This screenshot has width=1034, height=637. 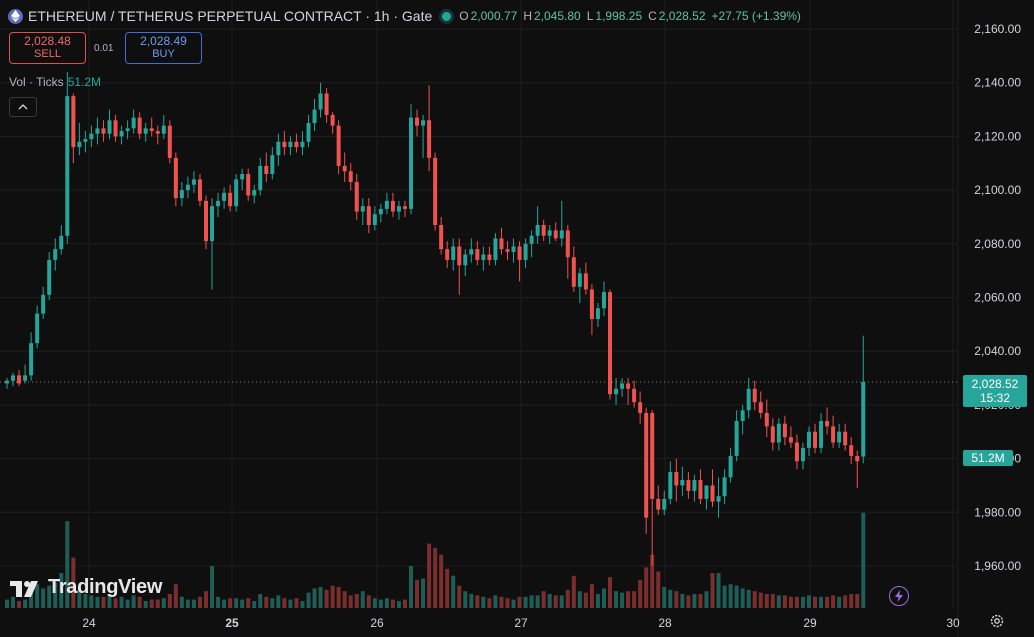 I want to click on price-tick-label: 2,080.00, so click(x=997, y=244).